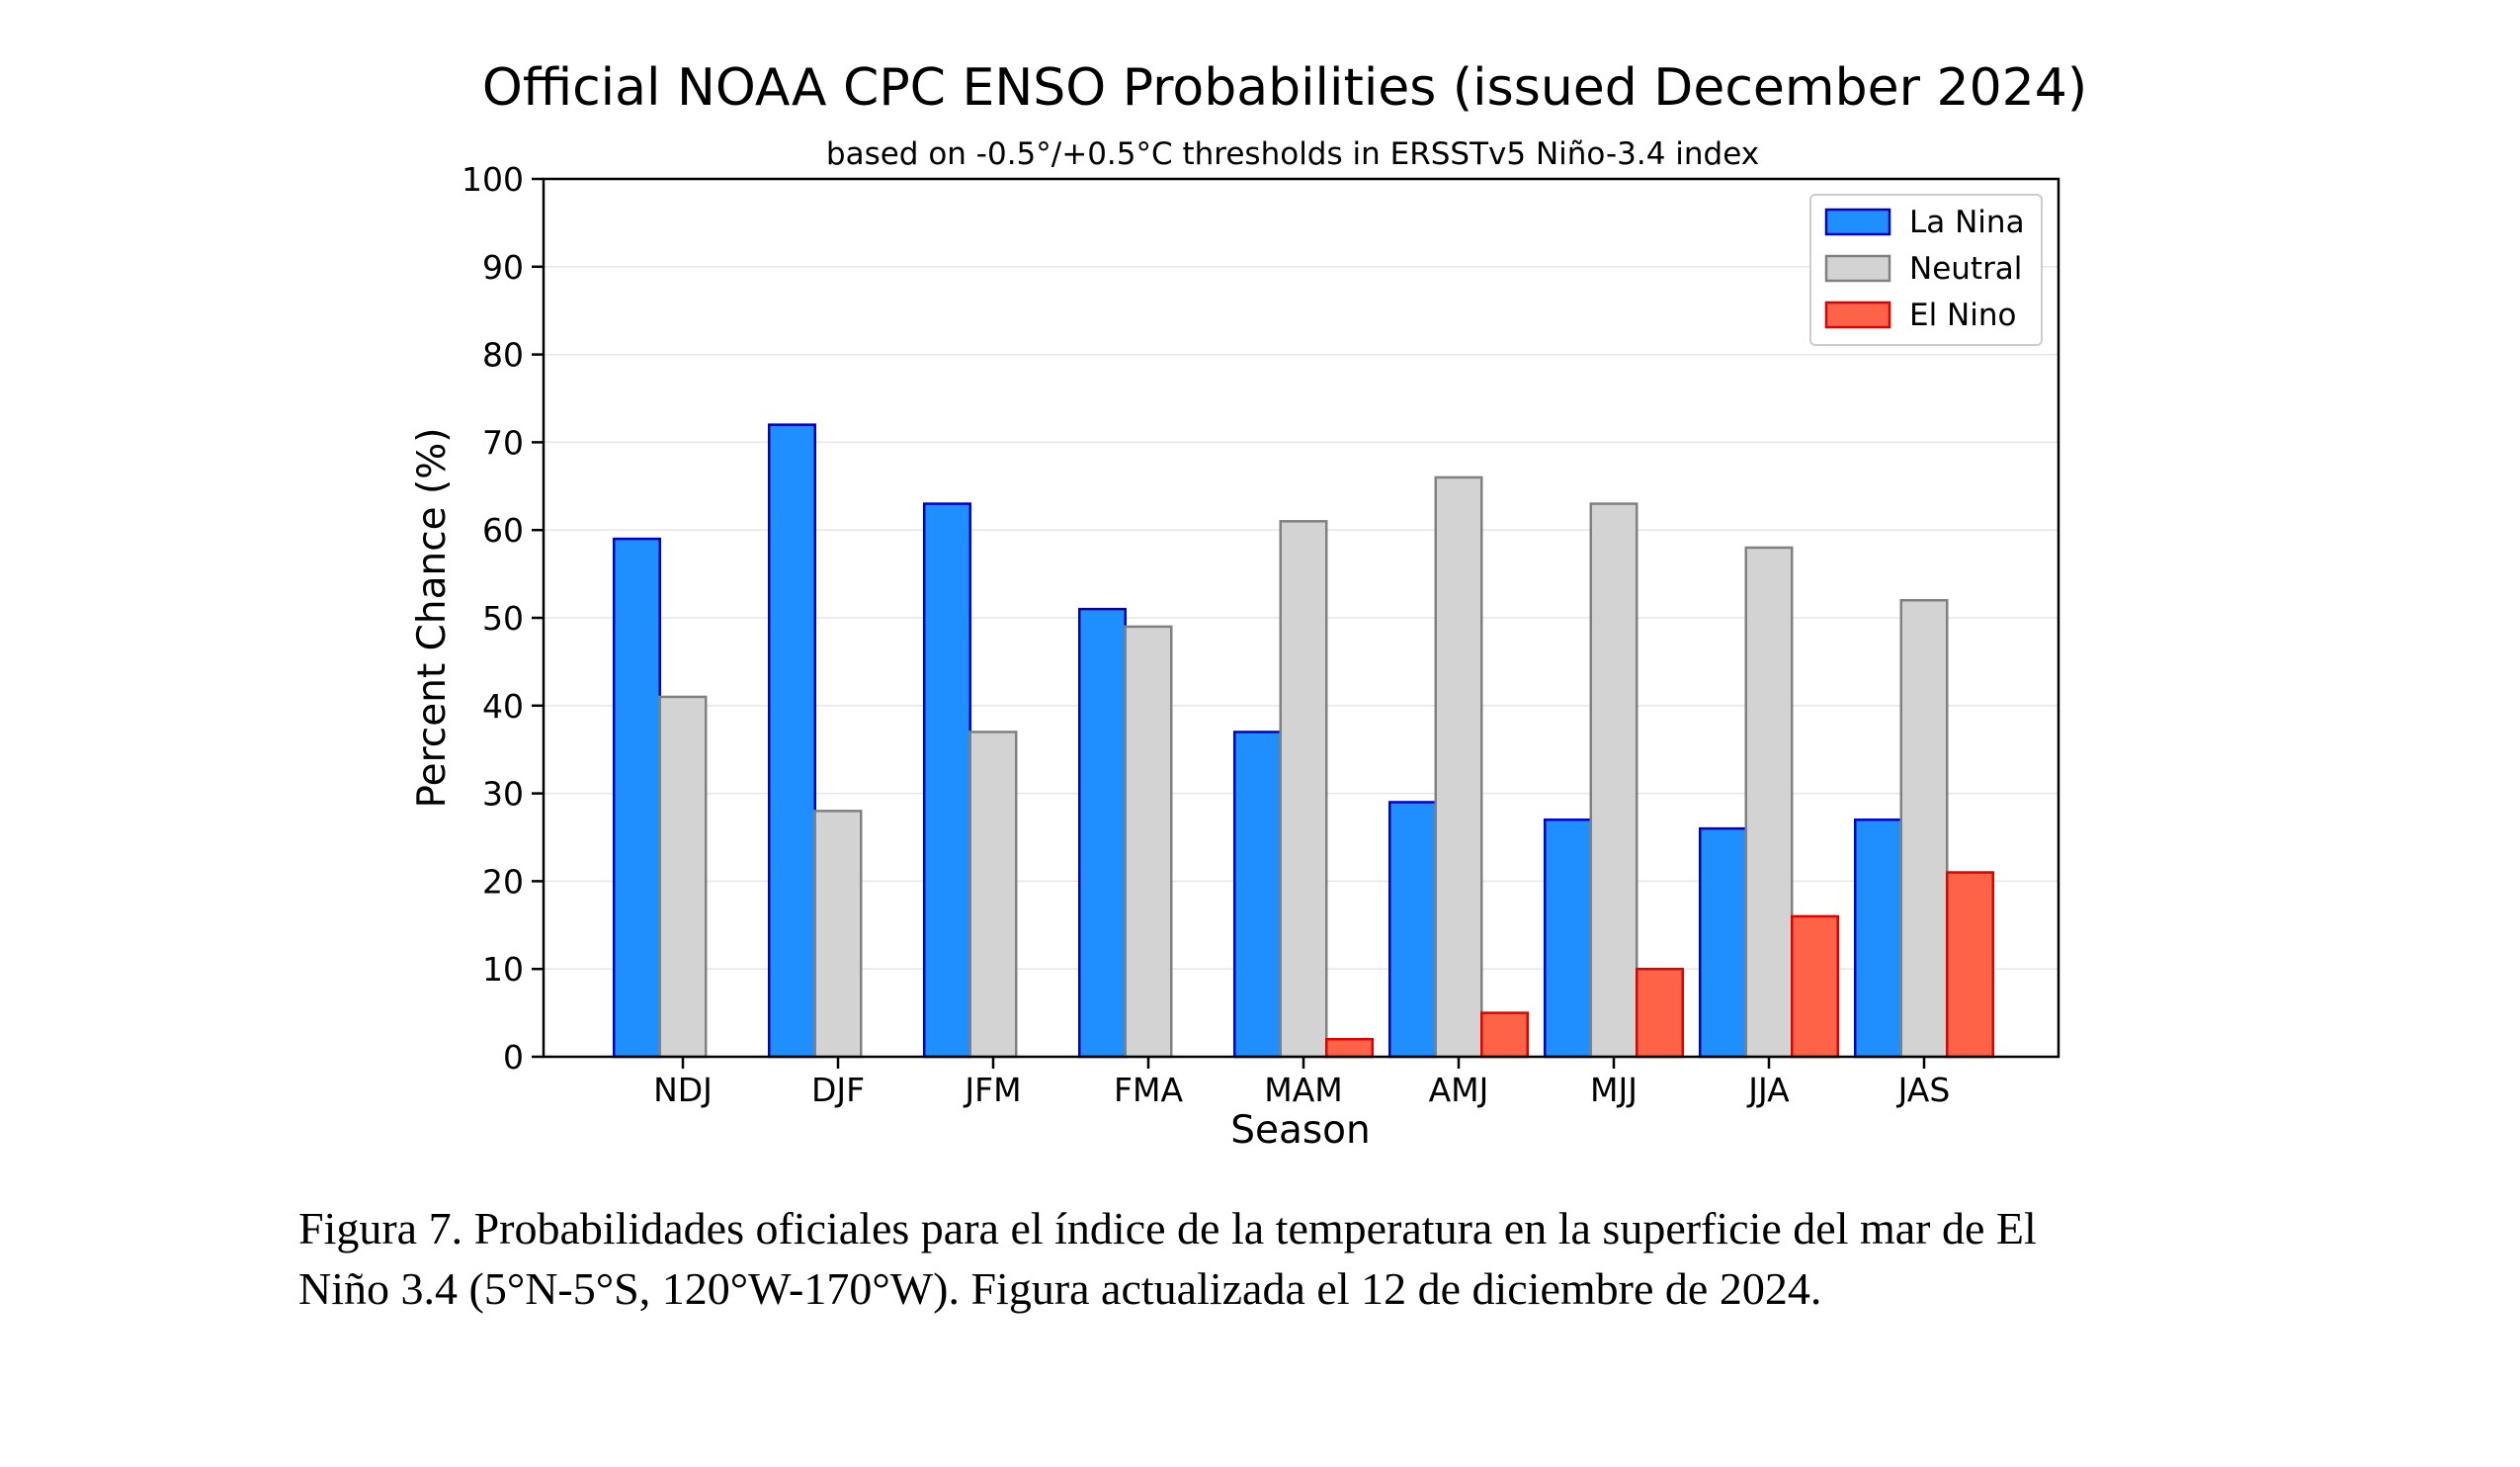 This screenshot has height=1467, width=2520. Describe the element at coordinates (1962, 315) in the screenshot. I see `legend-label-el-nino: El Nino` at that location.